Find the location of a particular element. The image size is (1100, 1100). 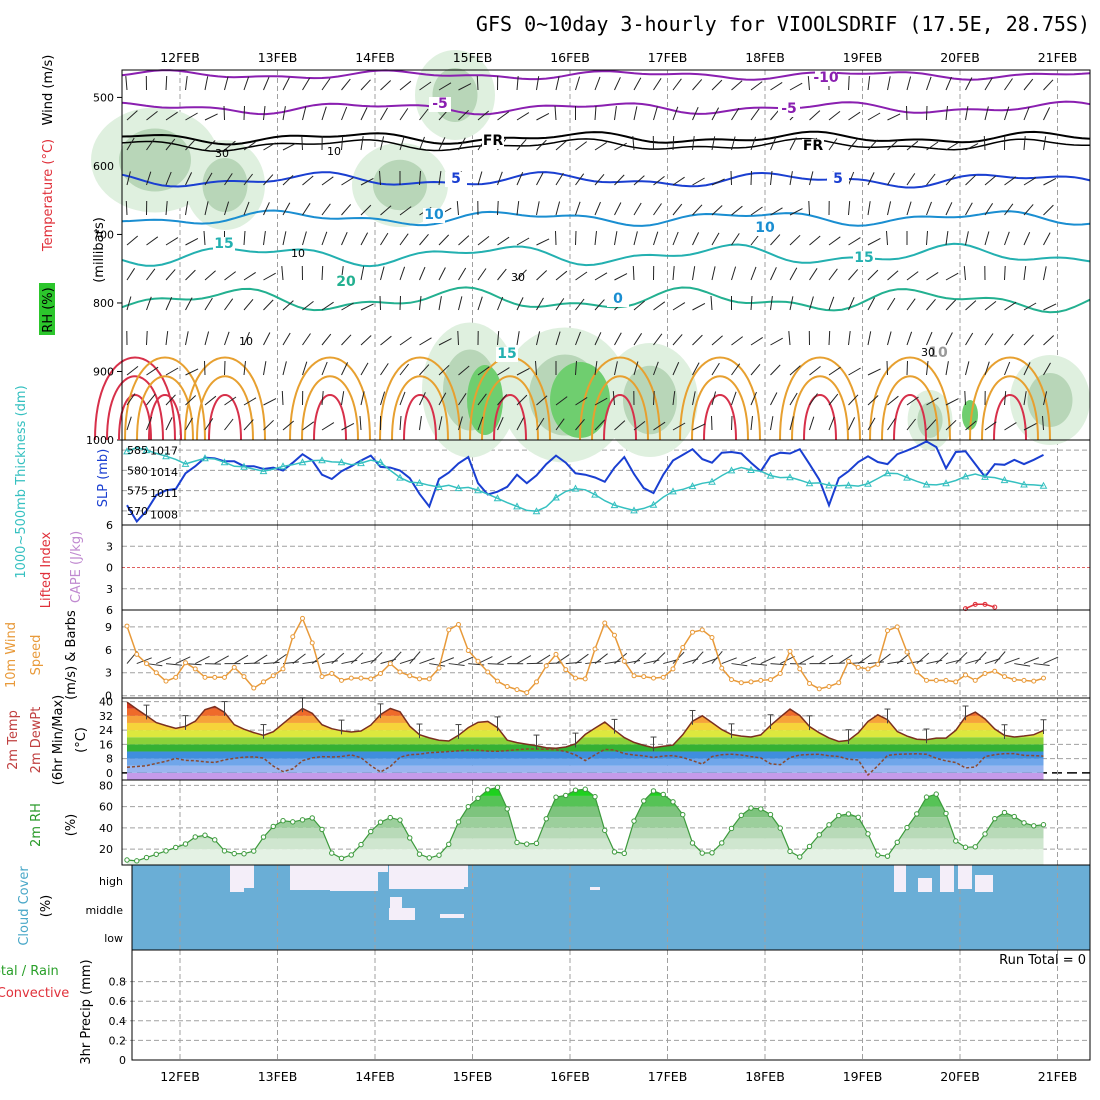

date-label-top: 19FEB is located at coordinates (863, 57).